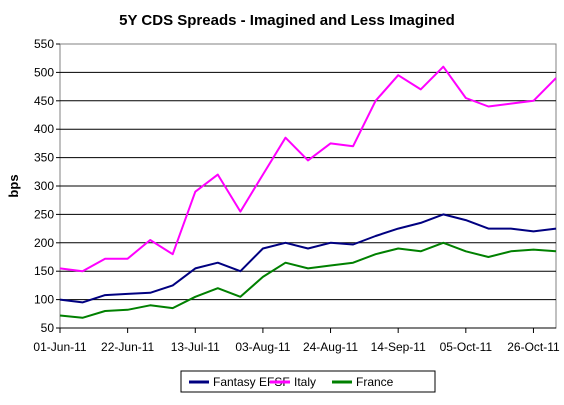 This screenshot has width=564, height=405. What do you see at coordinates (398, 347) in the screenshot?
I see `x-tick-label: 14-Sep-11` at bounding box center [398, 347].